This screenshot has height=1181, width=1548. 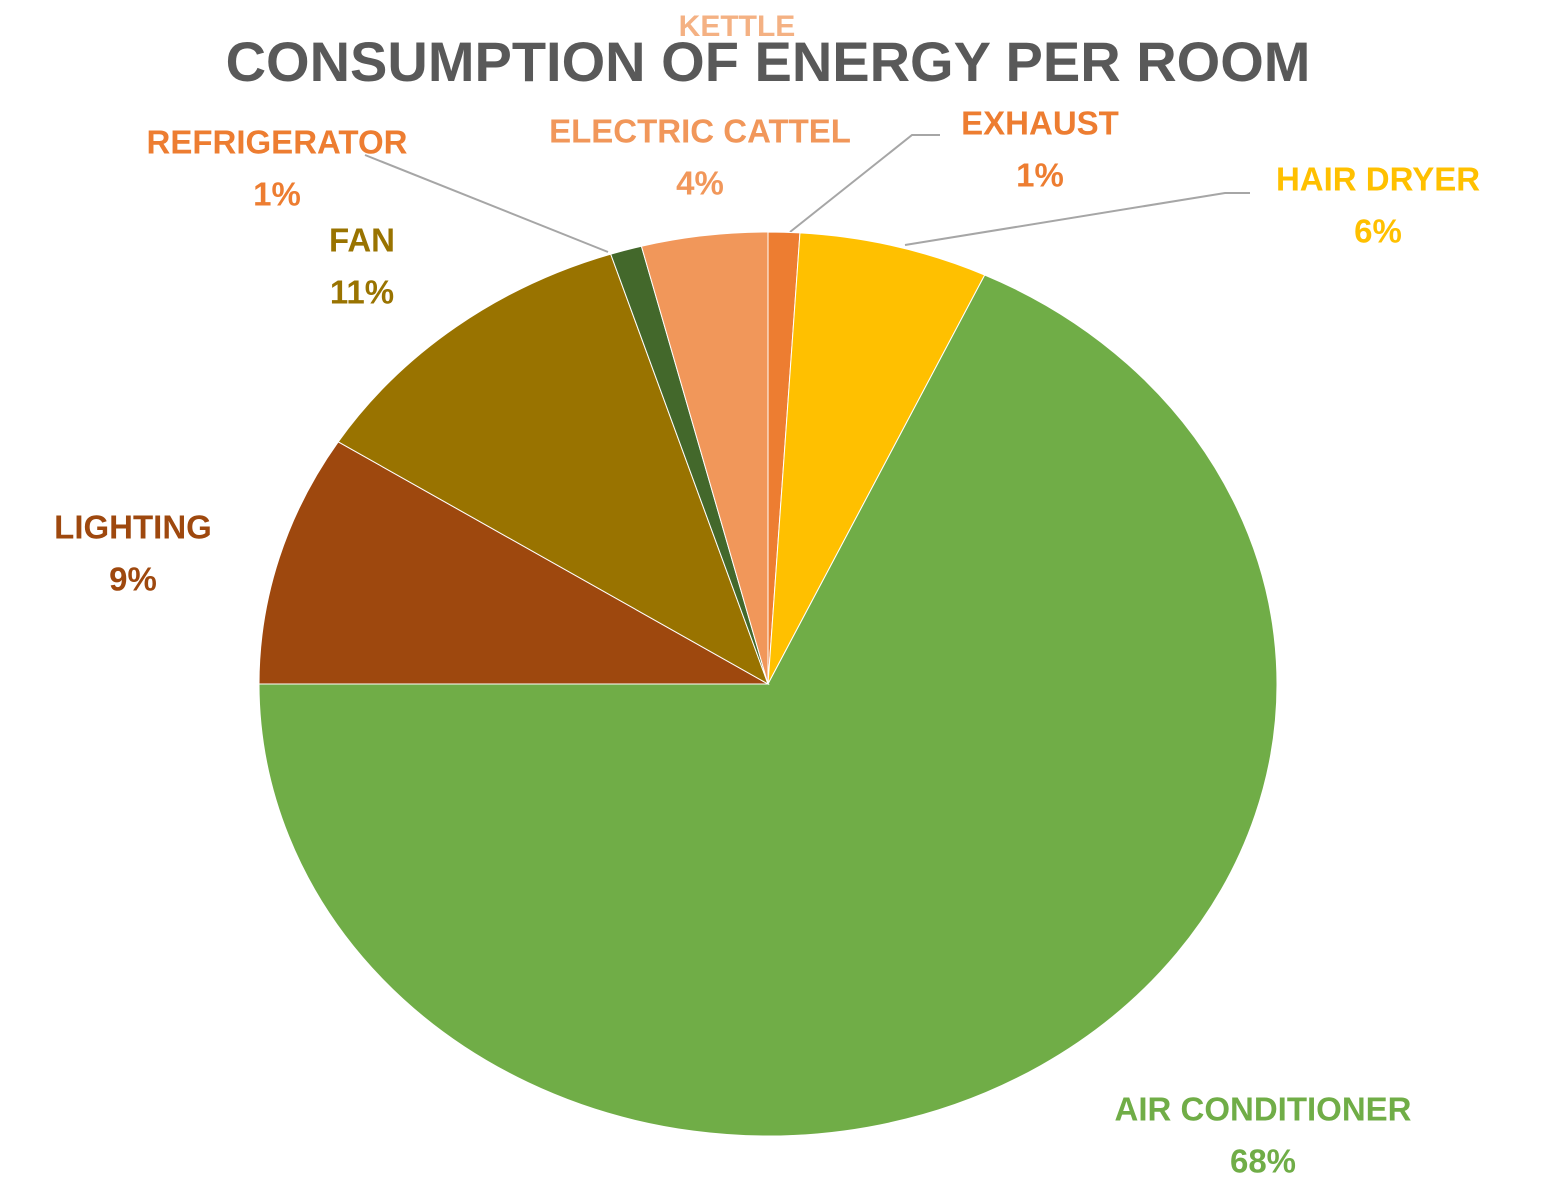 I want to click on leader-lines, so click(x=807, y=193).